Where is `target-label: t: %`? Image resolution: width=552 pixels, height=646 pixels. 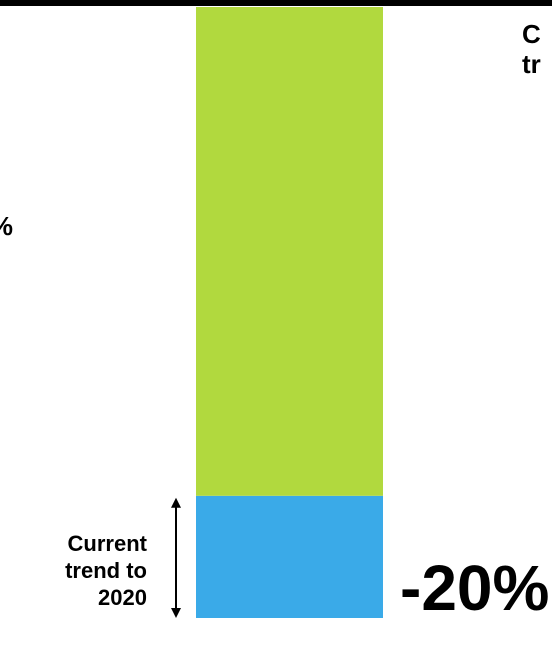 target-label: t: % is located at coordinates (6, 197).